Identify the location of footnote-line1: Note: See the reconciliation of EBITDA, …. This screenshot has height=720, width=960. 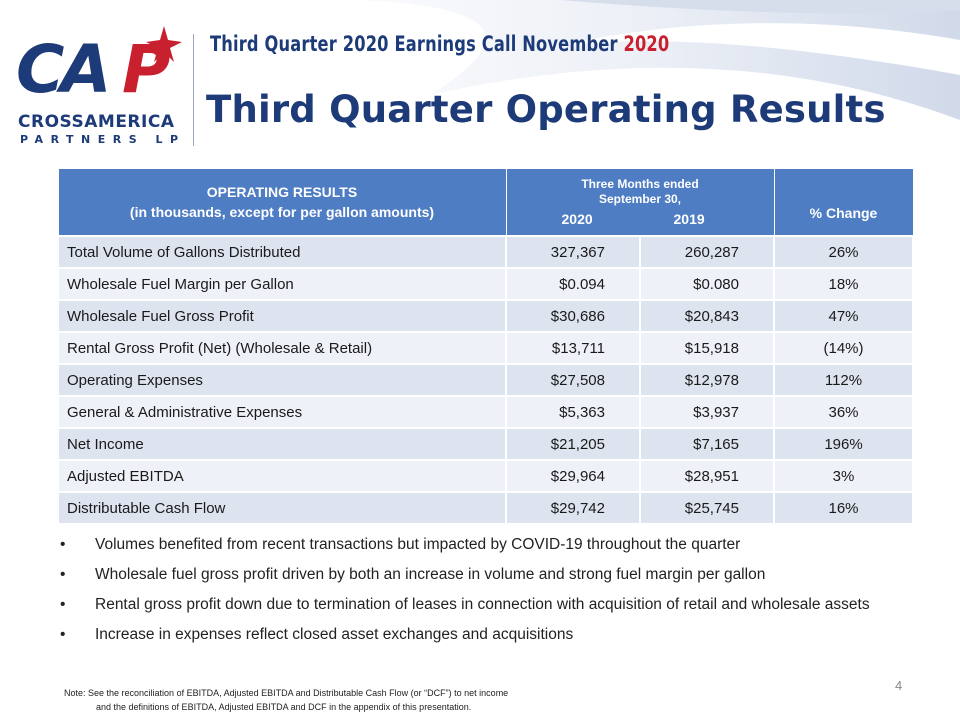
(286, 693).